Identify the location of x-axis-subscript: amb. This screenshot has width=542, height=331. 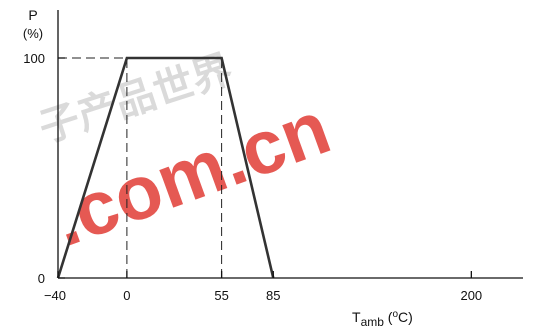
(373, 322).